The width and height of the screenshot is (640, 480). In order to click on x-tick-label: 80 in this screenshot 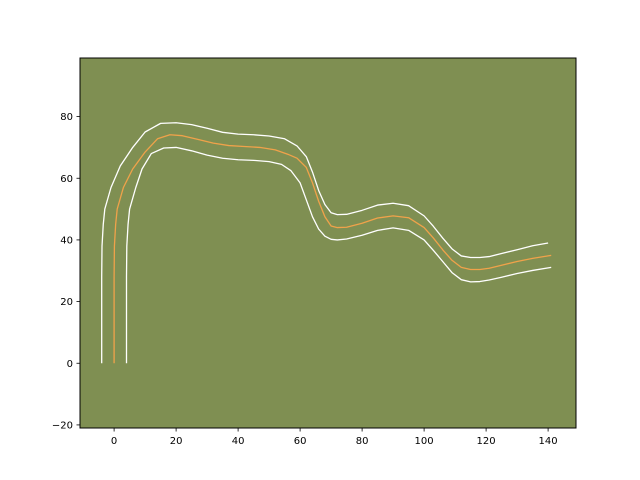, I will do `click(362, 441)`.